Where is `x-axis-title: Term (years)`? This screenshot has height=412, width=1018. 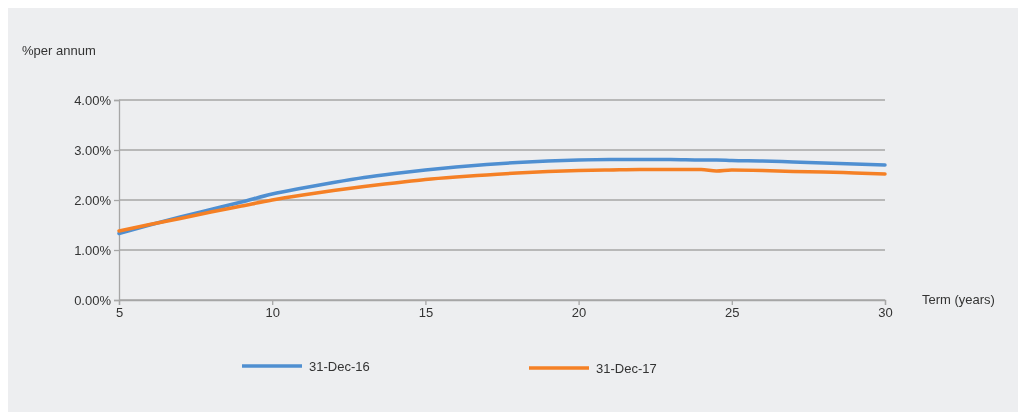
x-axis-title: Term (years) is located at coordinates (958, 299).